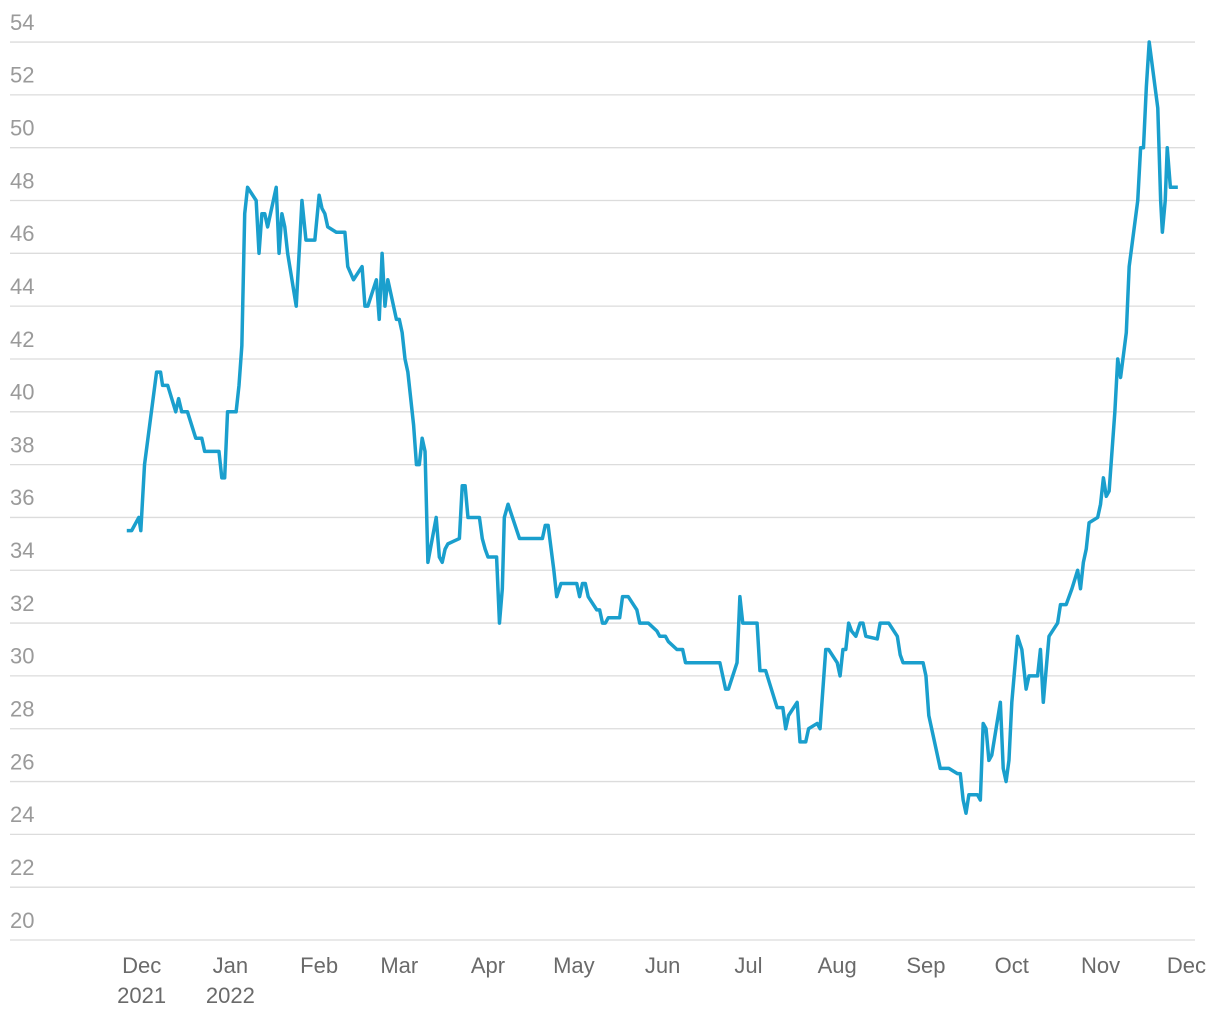 The image size is (1220, 1020). What do you see at coordinates (319, 965) in the screenshot?
I see `x-tick-label: Feb` at bounding box center [319, 965].